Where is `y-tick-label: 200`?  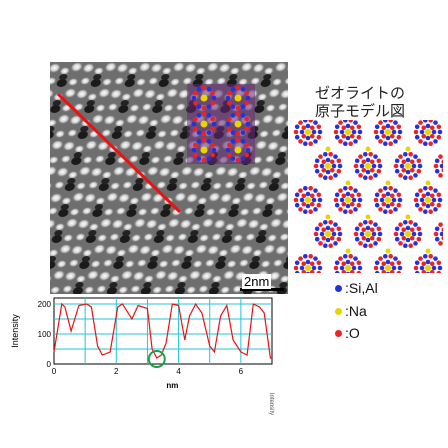
y-tick-label: 200 is located at coordinates (45, 304).